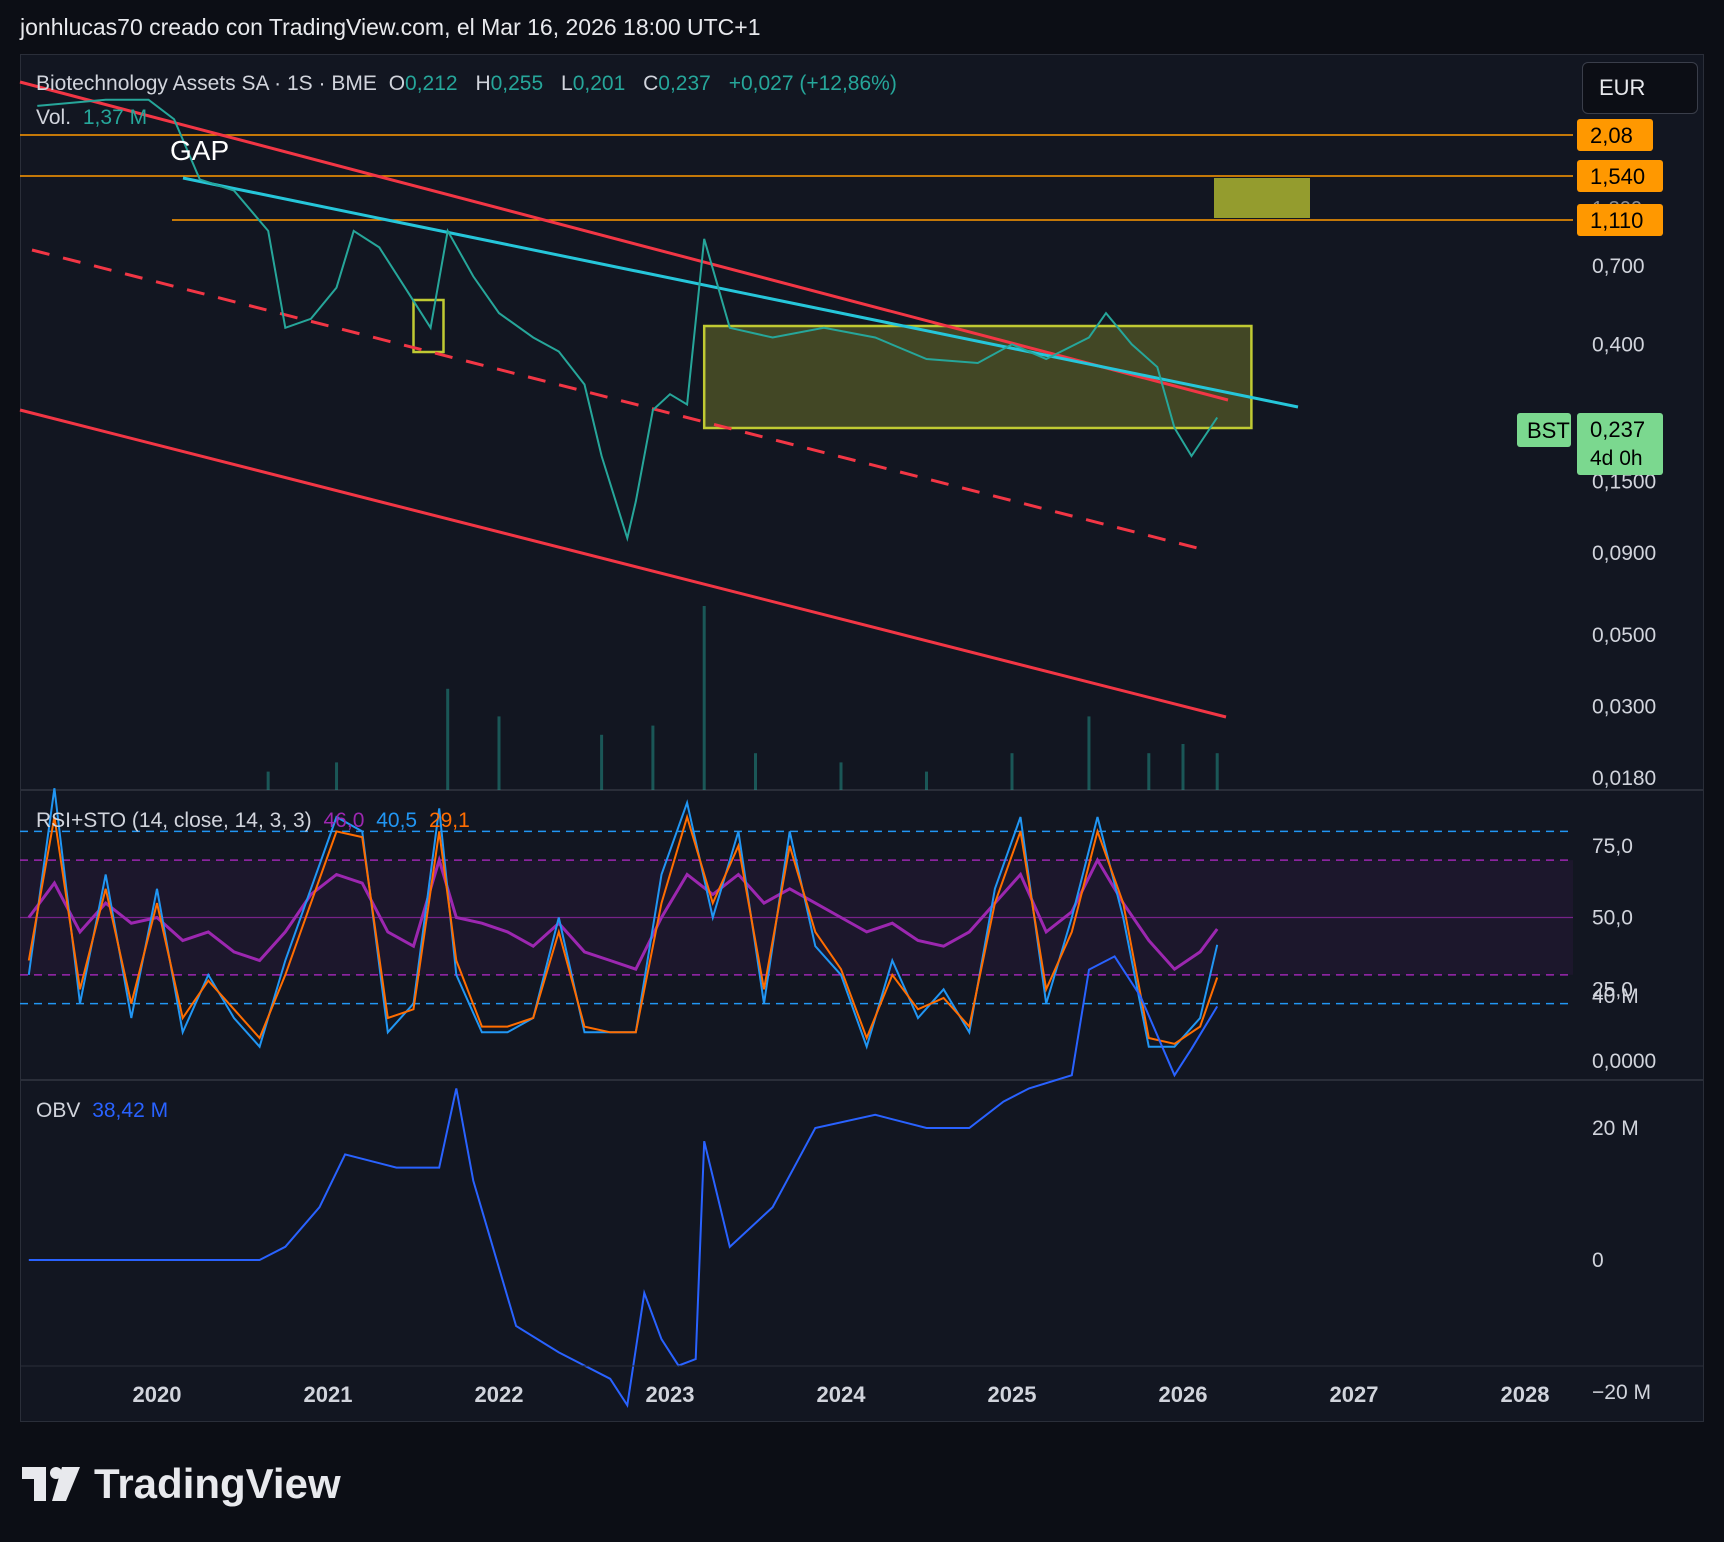 The image size is (1724, 1542). Describe the element at coordinates (812, 83) in the screenshot. I see `change-value: +0,027 (+12,86%)` at that location.